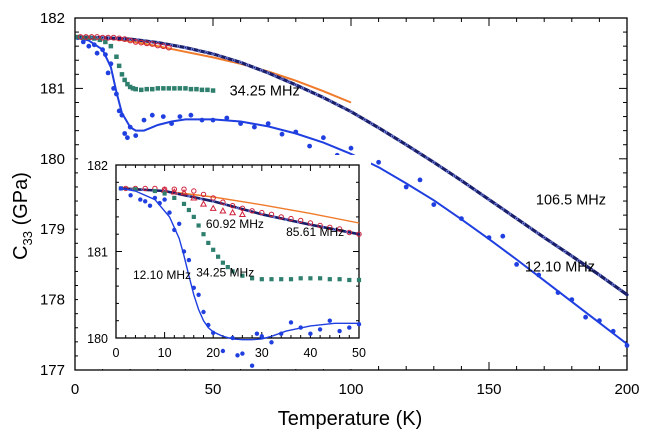 The image size is (654, 440). What do you see at coordinates (350, 419) in the screenshot?
I see `x-axis-title: Temperature (K)` at bounding box center [350, 419].